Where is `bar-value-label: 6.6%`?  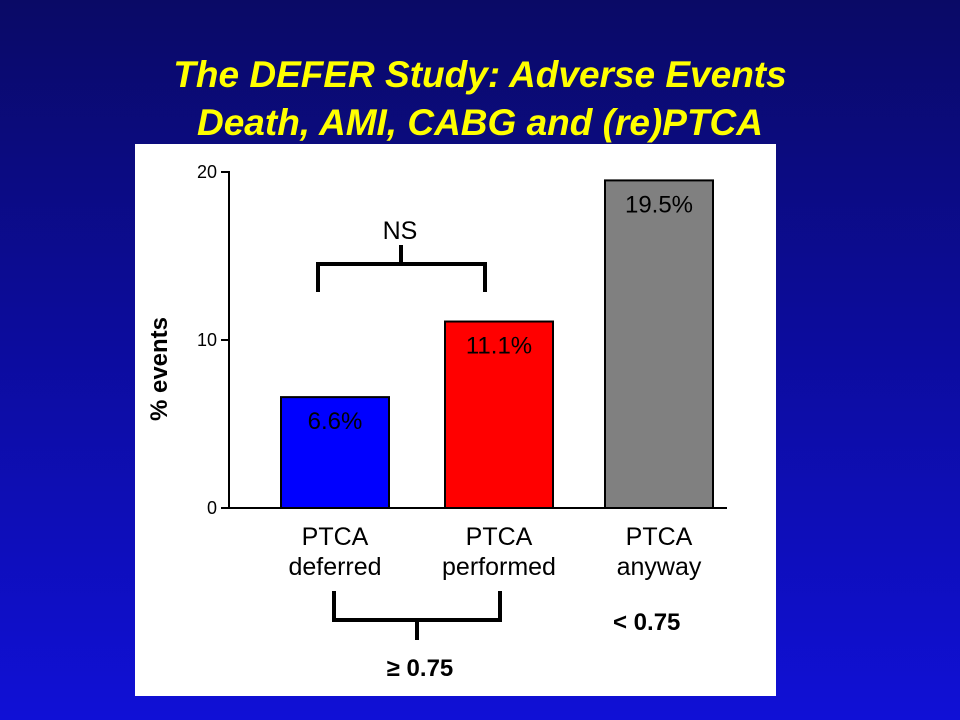
bar-value-label: 6.6% is located at coordinates (335, 421).